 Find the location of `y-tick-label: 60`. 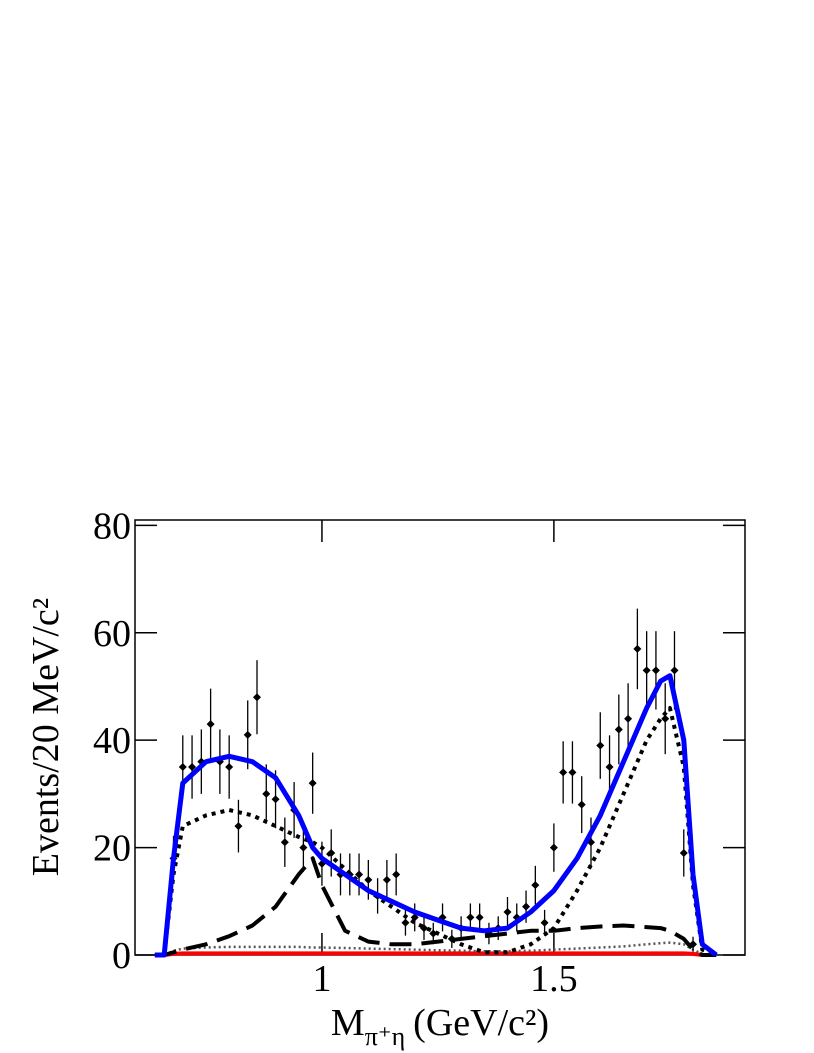

y-tick-label: 60 is located at coordinates (112, 634).